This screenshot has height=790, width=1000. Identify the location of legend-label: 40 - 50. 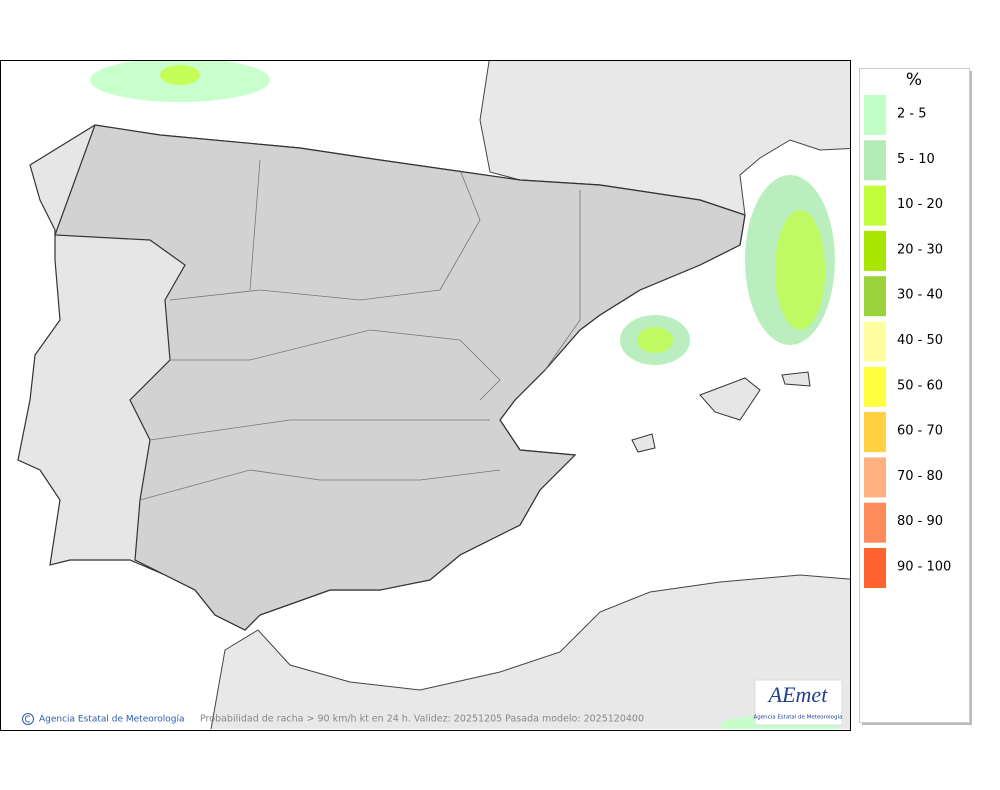
(920, 340).